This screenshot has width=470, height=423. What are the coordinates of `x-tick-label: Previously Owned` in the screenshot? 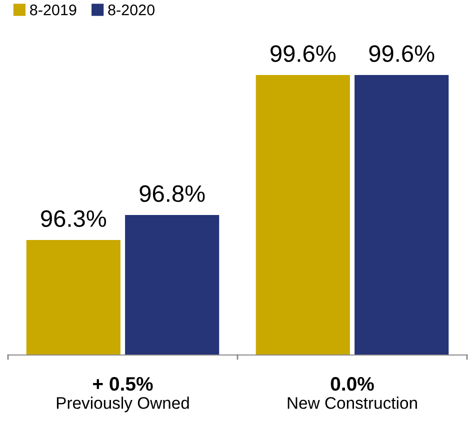 It's located at (122, 404).